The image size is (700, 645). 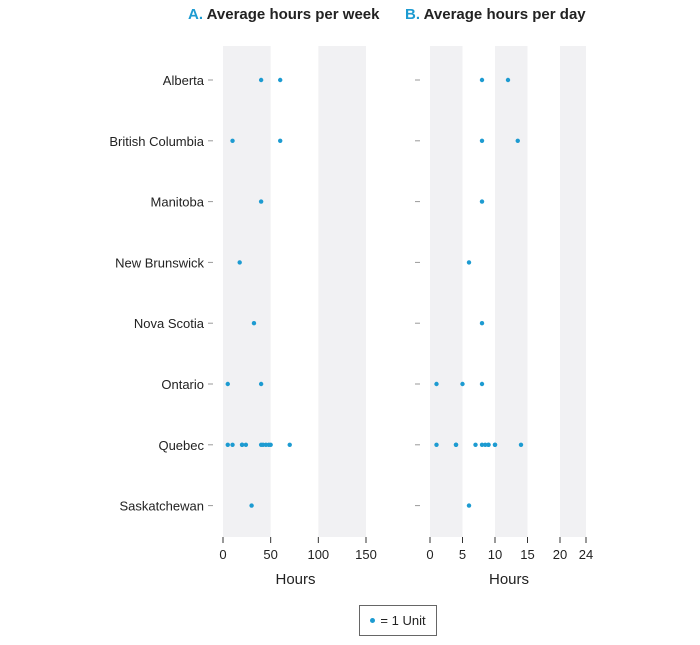 I want to click on category-label: Quebec, so click(x=181, y=445).